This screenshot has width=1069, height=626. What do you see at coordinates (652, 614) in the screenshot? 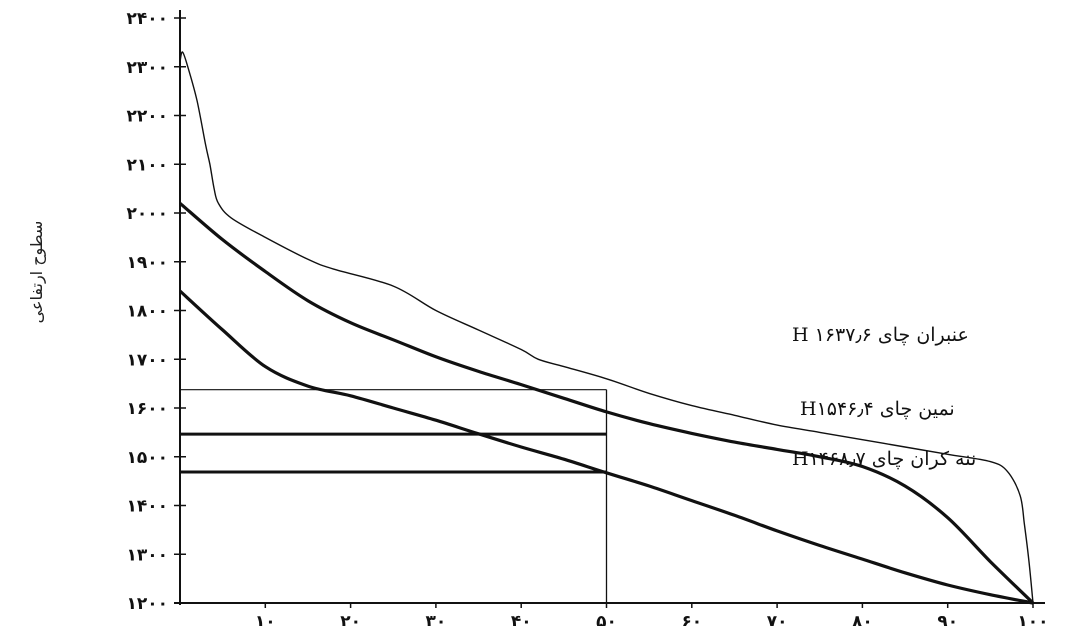
I see `x-axis-ticks: ۱۰ ۲۰ ۳۰ ۴۰ ۵۰ ۶۰ ۷۰ ۸۰ ۹۰ ۱۰۰` at bounding box center [652, 614].